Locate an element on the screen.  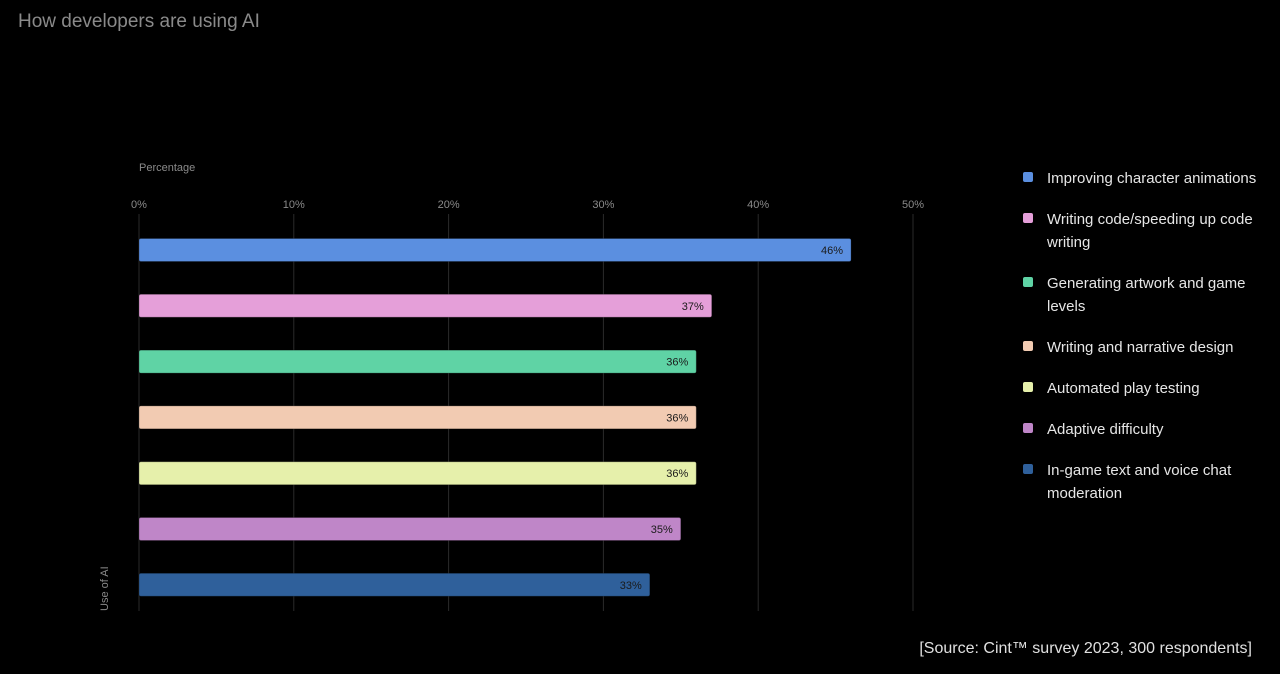
x-tick-label: 50% is located at coordinates (913, 205).